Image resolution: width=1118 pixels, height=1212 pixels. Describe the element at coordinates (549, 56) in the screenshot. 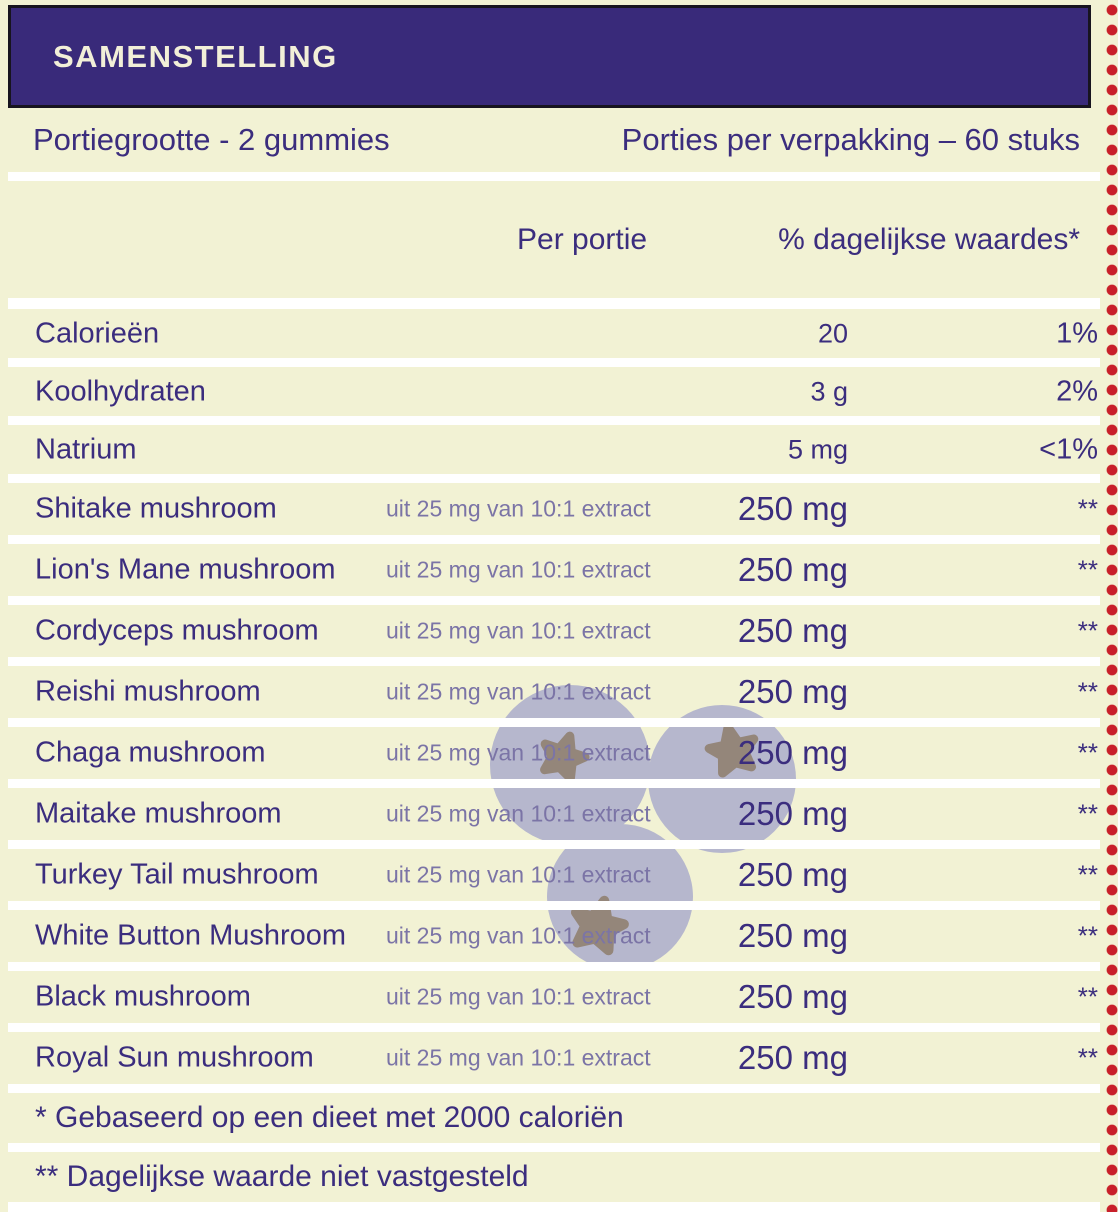

I see `header-bar: SAMENSTELLING` at that location.